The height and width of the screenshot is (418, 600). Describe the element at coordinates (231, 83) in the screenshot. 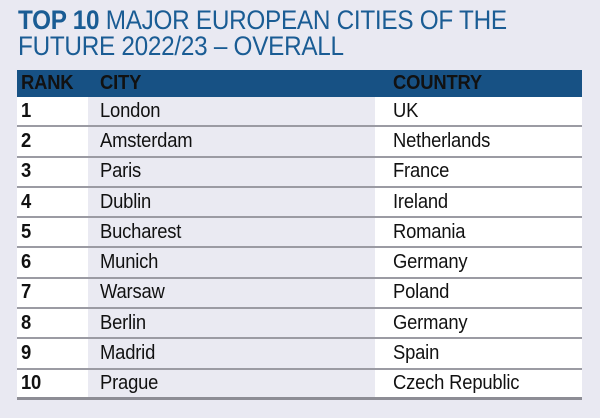

I see `column-header-city: CITY` at that location.